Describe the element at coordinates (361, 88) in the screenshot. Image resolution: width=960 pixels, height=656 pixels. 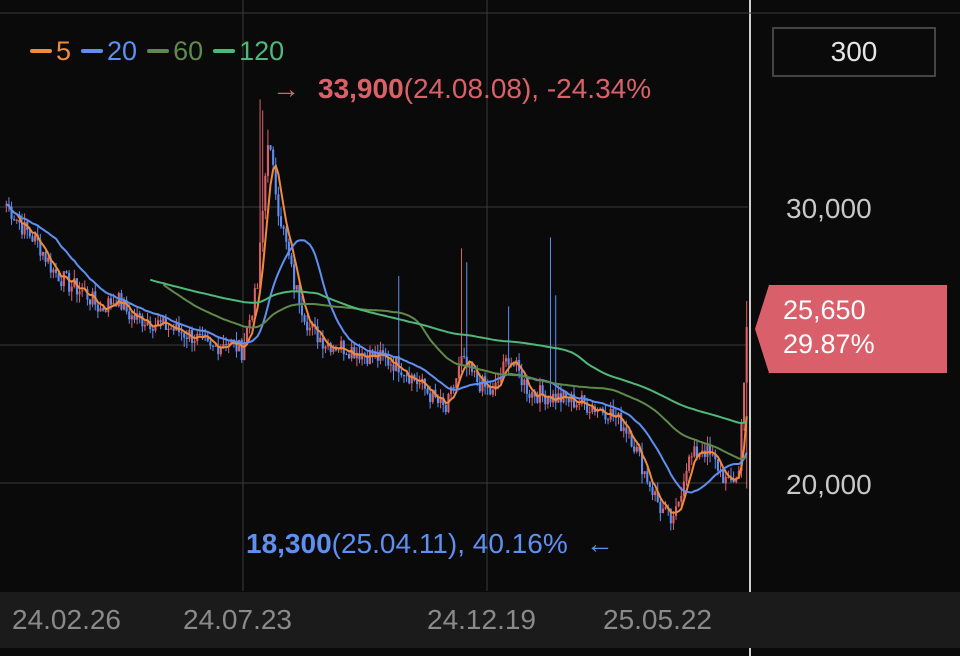
I see `high-price: 33,900` at that location.